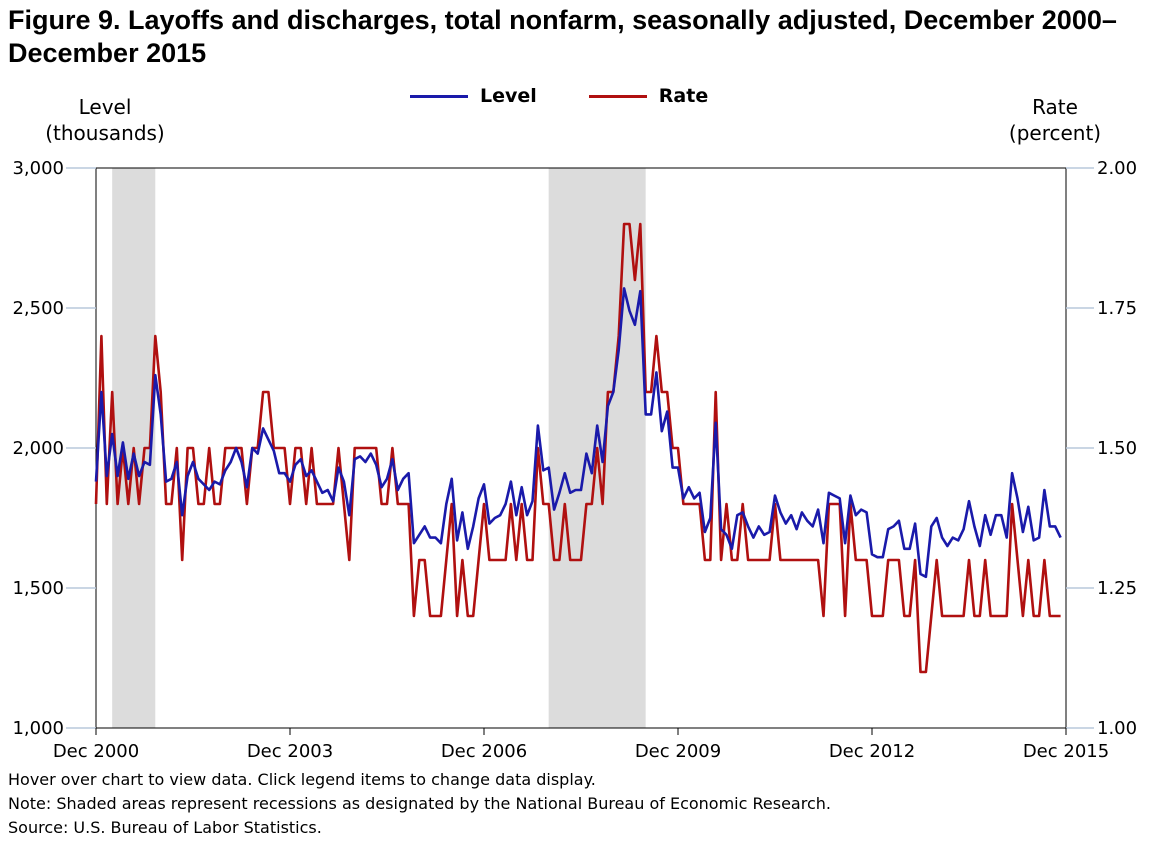 This screenshot has width=1157, height=846. I want to click on legend-swatch-level, so click(439, 96).